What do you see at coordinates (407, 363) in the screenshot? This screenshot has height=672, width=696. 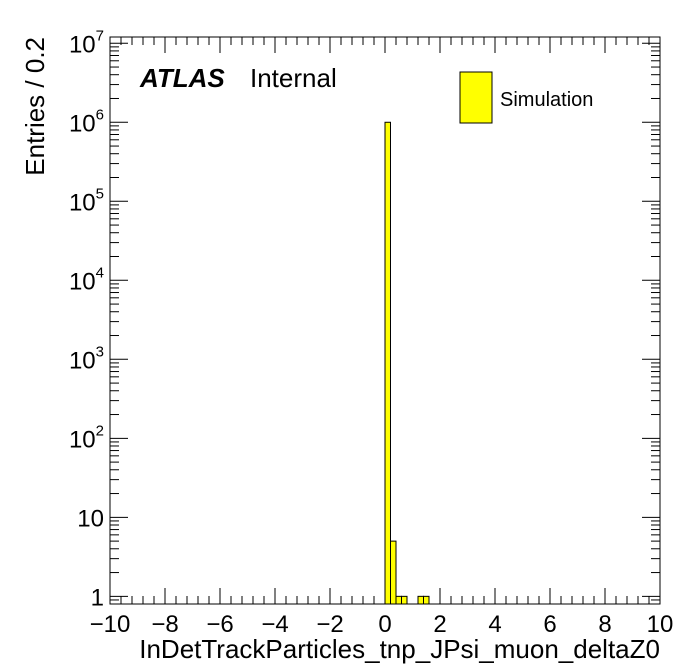 I see `histogram-bars` at bounding box center [407, 363].